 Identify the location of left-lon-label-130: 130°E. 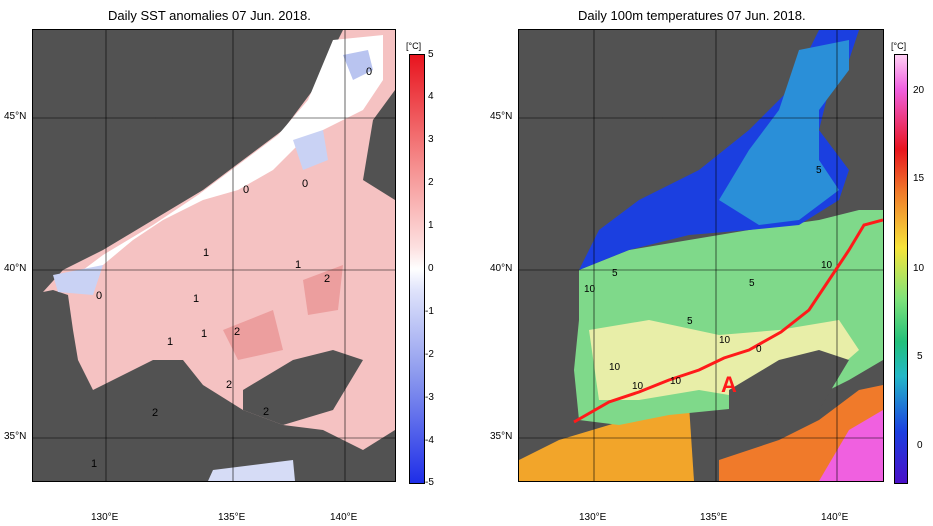
(105, 517).